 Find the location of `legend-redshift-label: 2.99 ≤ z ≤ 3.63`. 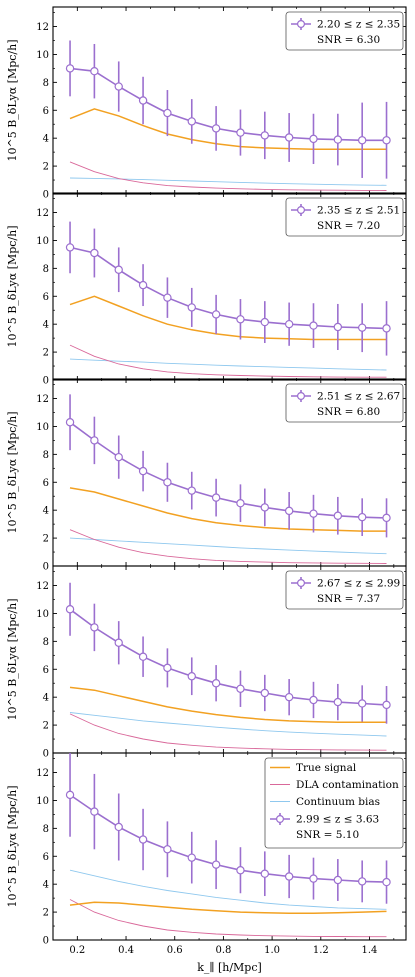

legend-redshift-label: 2.99 ≤ z ≤ 3.63 is located at coordinates (337, 820).